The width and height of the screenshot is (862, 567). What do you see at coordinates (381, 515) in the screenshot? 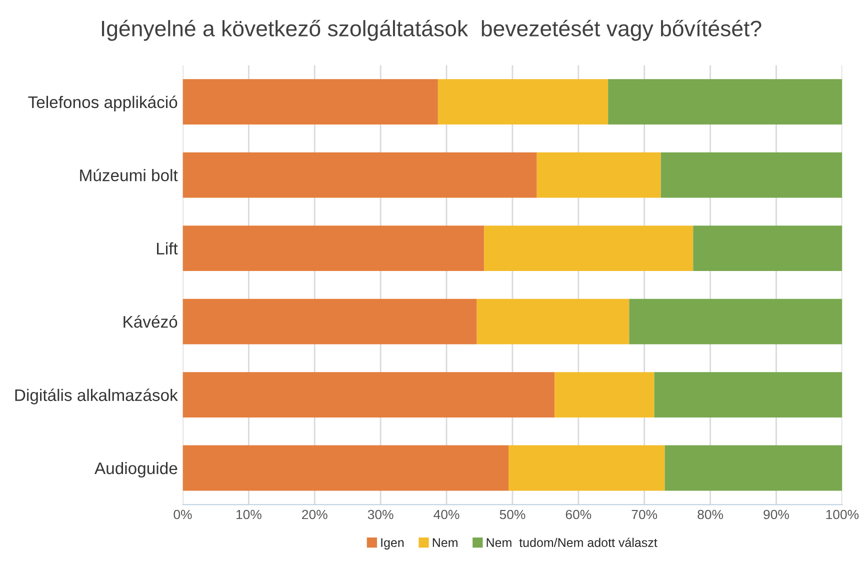
I see `x-tick-label: 30%` at bounding box center [381, 515].